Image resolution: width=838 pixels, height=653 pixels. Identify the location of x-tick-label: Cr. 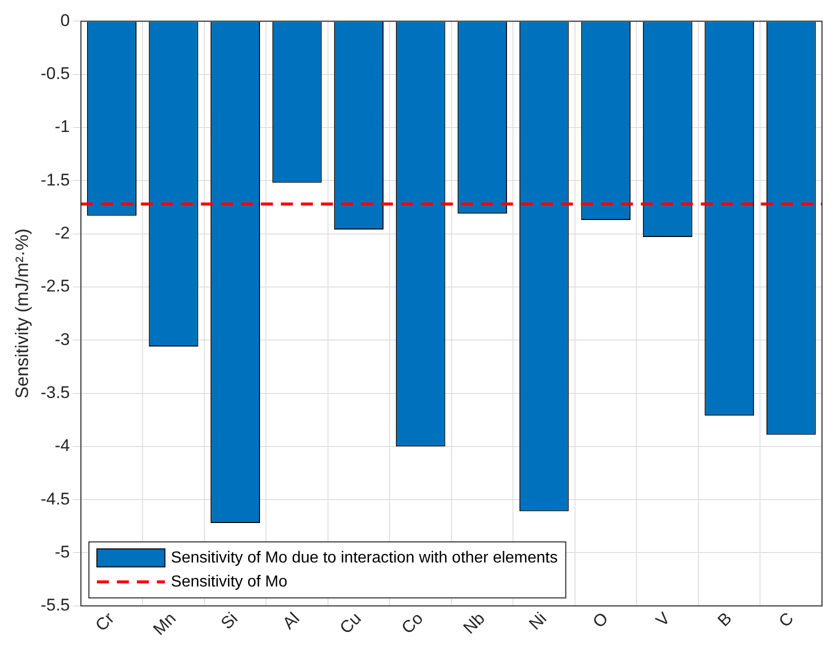
(105, 621).